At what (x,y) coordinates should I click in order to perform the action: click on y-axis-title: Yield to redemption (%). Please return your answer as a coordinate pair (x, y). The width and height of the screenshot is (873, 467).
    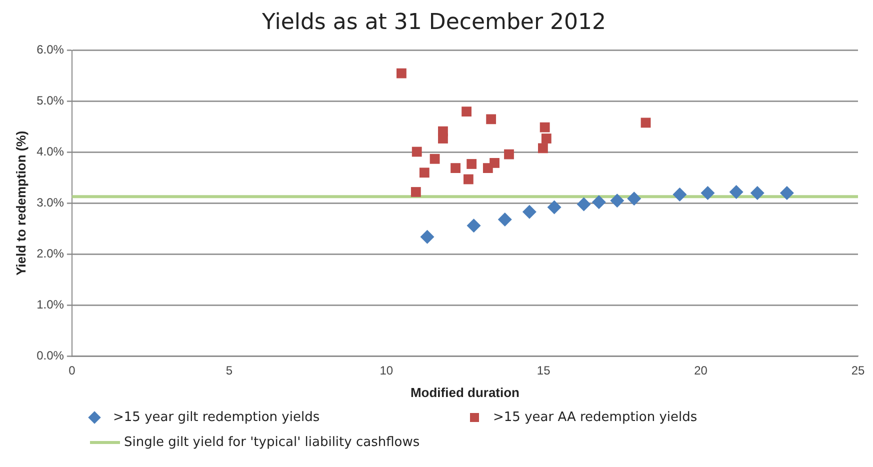
    Looking at the image, I should click on (20, 203).